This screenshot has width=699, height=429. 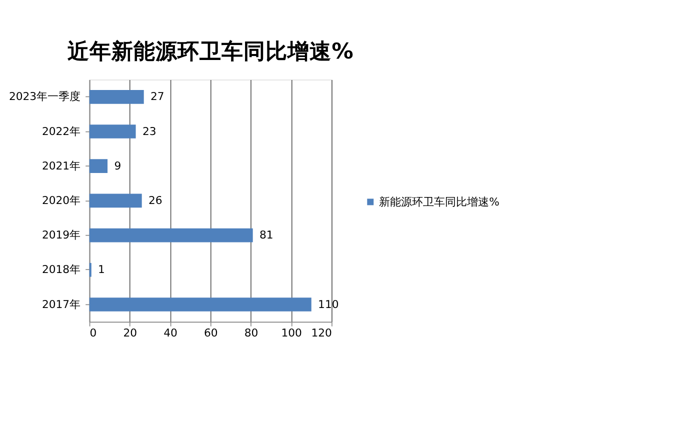 I want to click on y-tick-label: 2018年, so click(x=61, y=269).